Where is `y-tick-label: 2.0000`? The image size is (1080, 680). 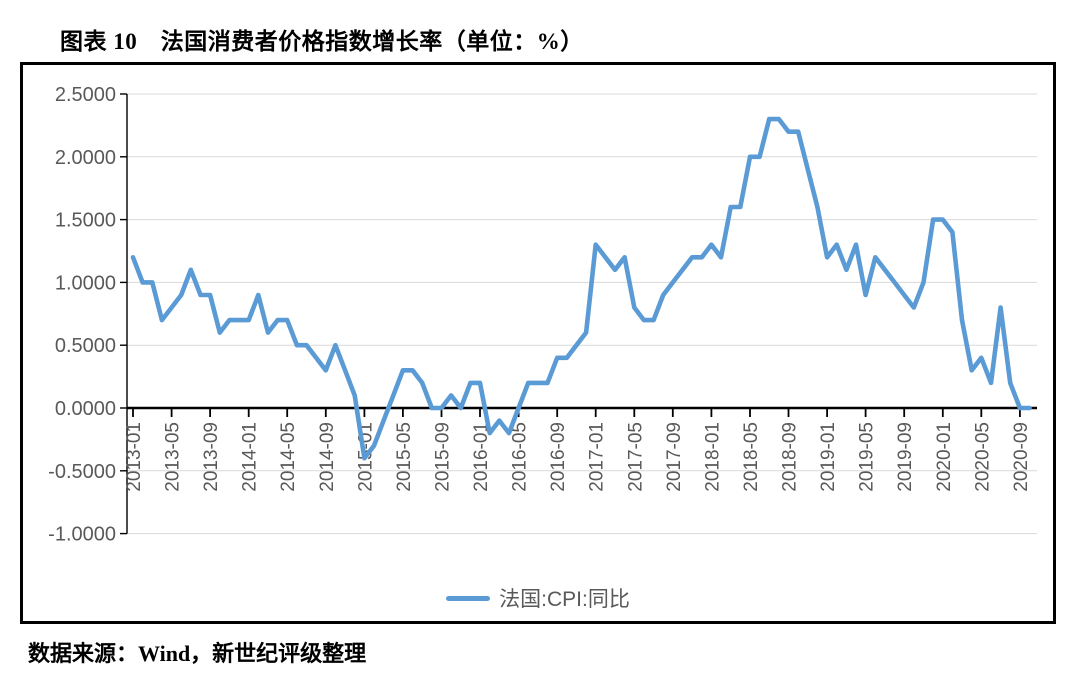
y-tick-label: 2.0000 is located at coordinates (85, 158).